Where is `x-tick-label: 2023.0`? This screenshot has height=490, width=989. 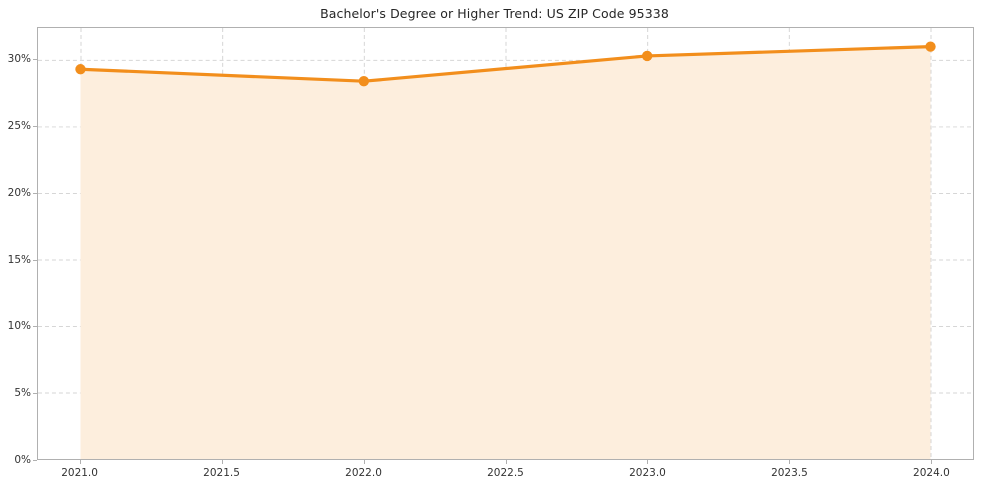 x-tick-label: 2023.0 is located at coordinates (647, 473).